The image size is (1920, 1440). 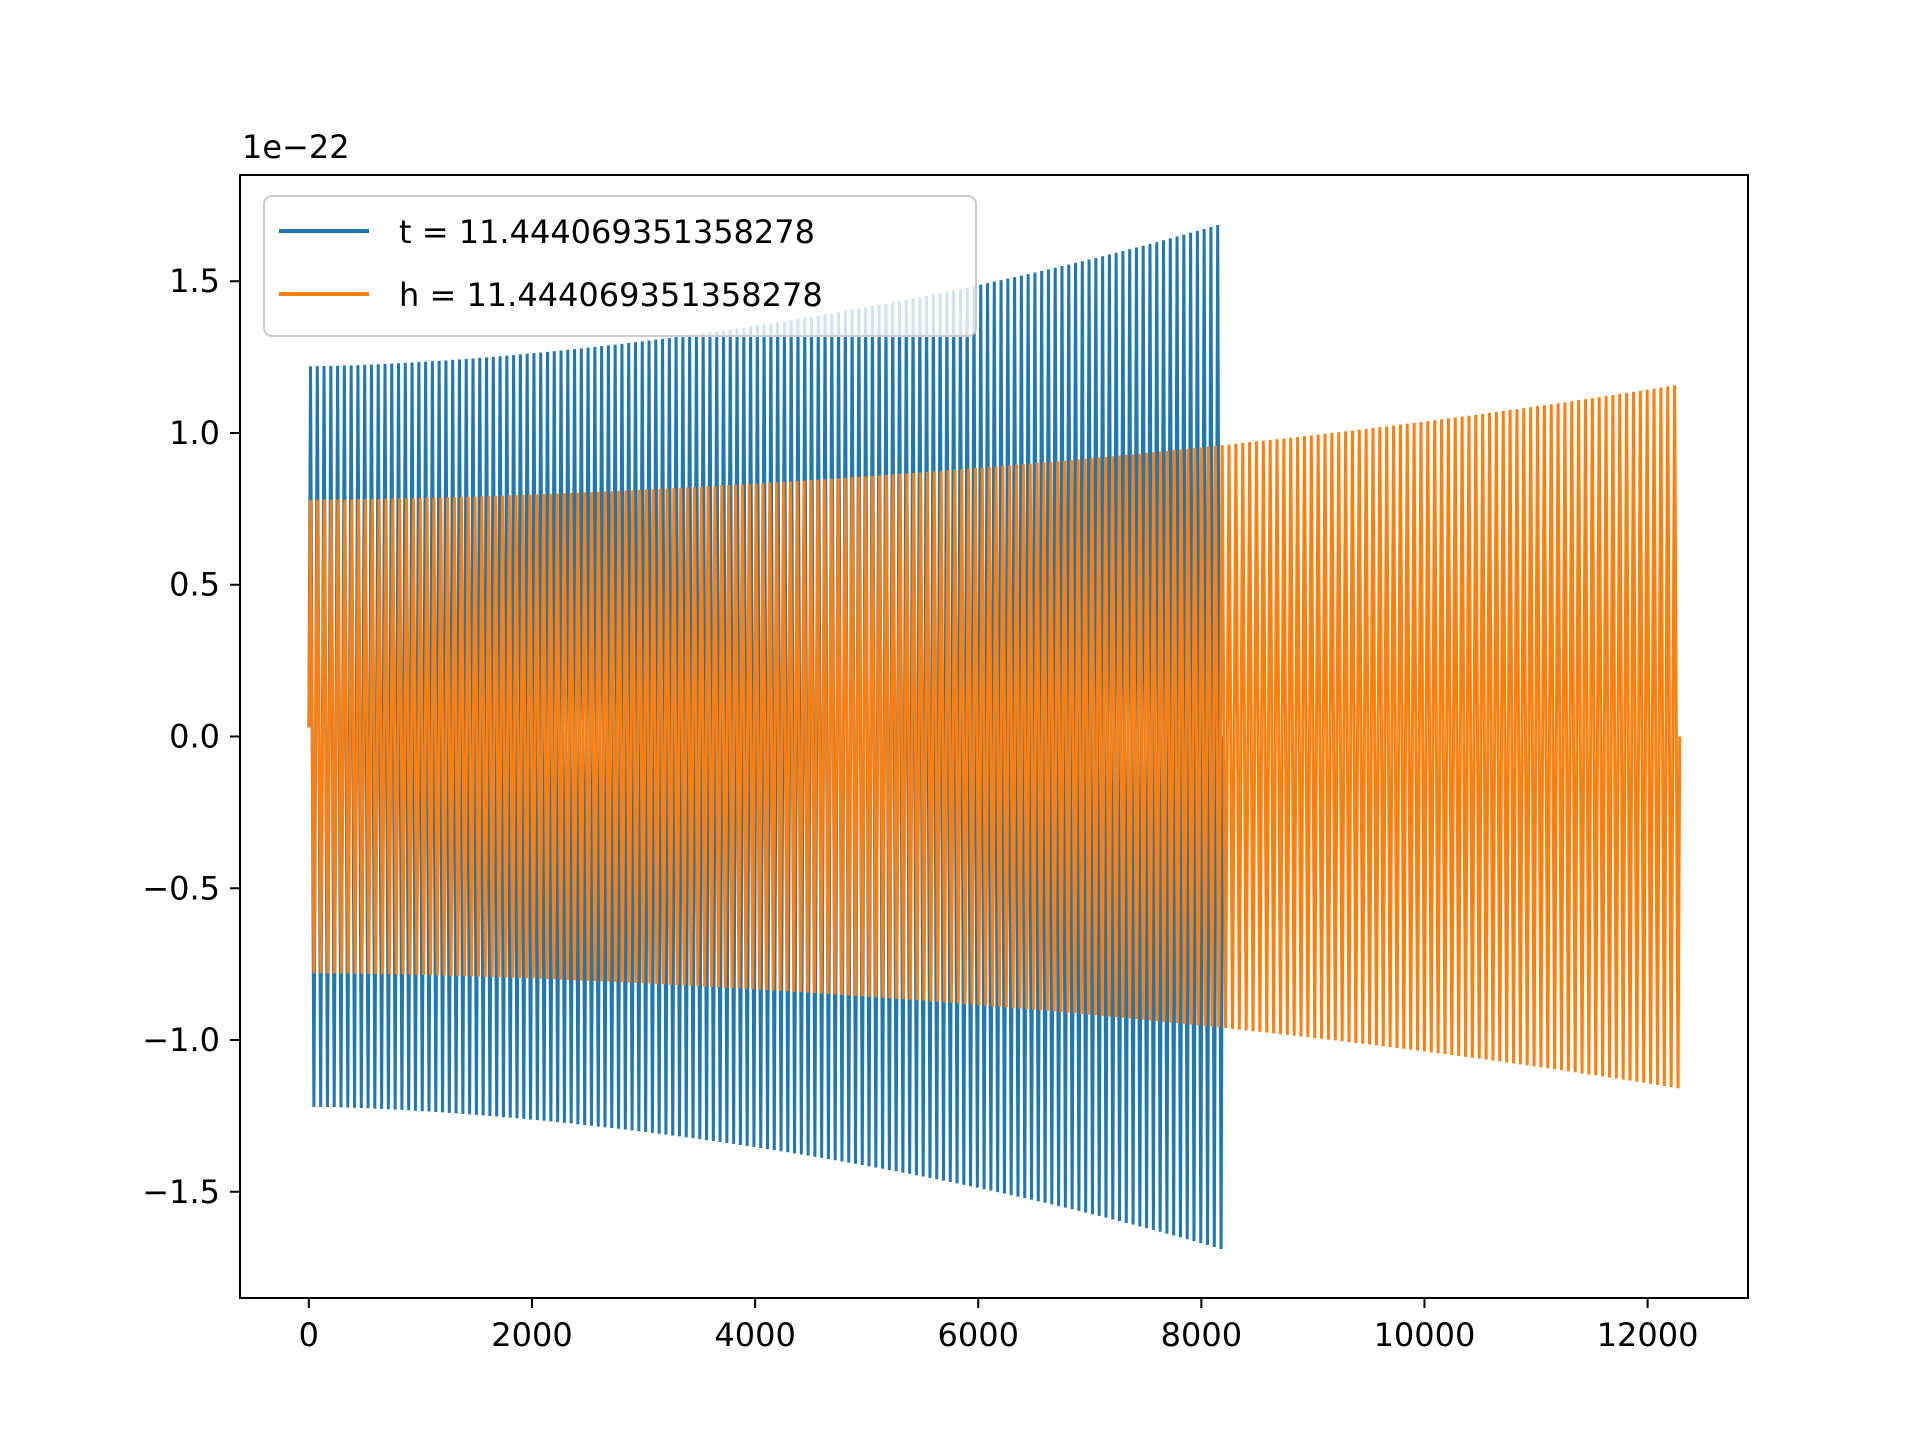 What do you see at coordinates (1201, 1335) in the screenshot?
I see `x-tick-label: 8000` at bounding box center [1201, 1335].